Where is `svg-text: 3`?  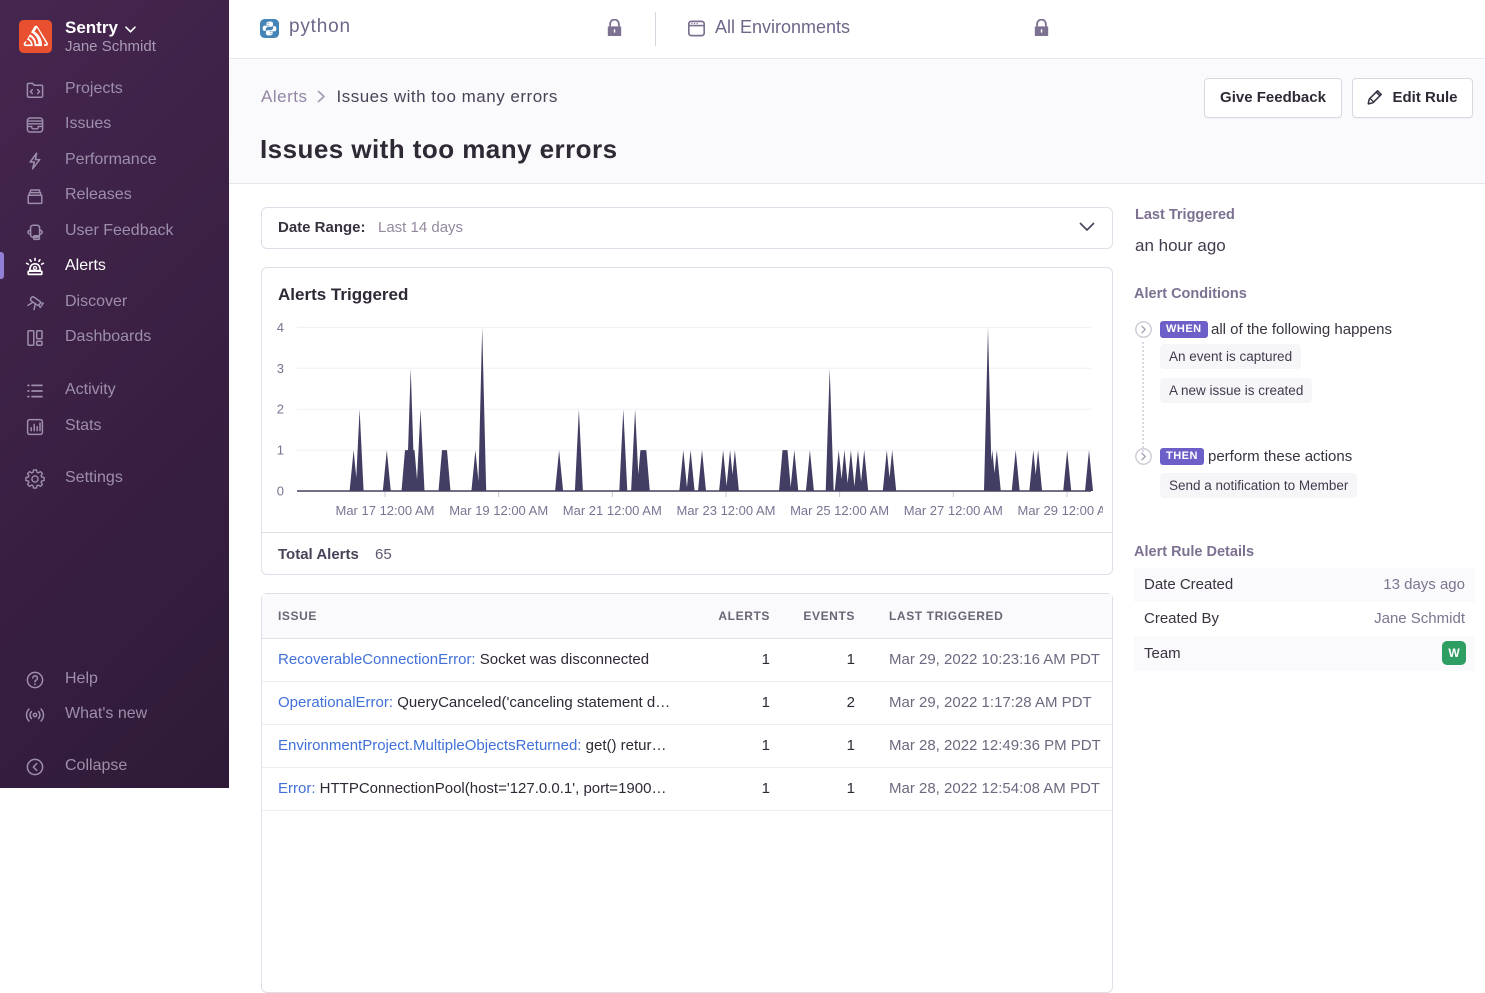 svg-text: 3 is located at coordinates (280, 368).